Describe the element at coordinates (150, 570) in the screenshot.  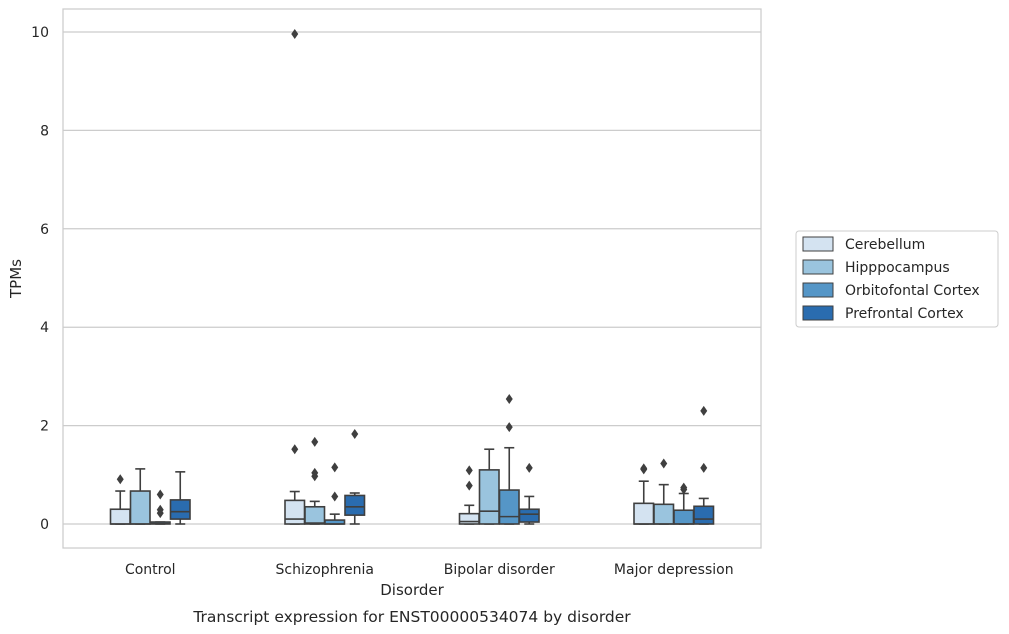
I see `x-tick-label: Control` at that location.